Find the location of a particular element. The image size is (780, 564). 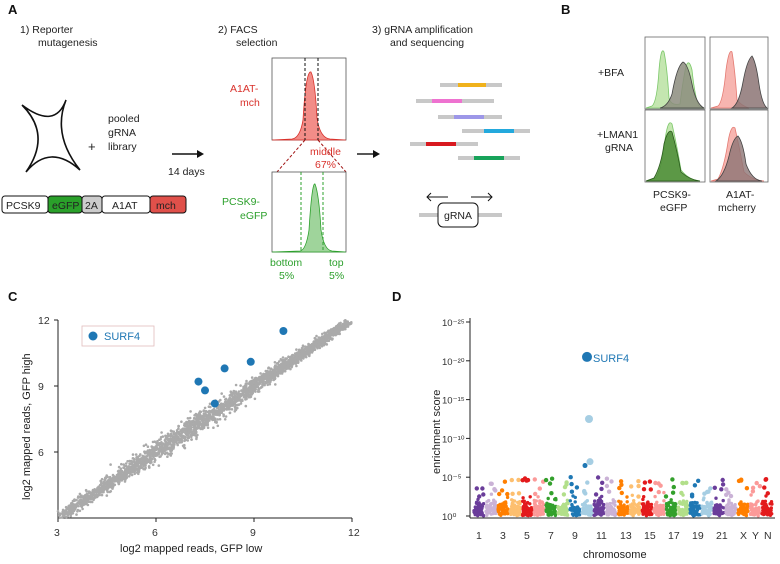

b-col-egfp: eGFP is located at coordinates (673, 208).